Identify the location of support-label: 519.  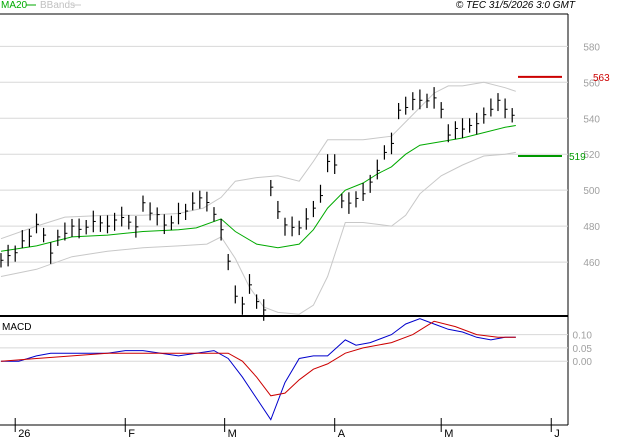
(577, 157).